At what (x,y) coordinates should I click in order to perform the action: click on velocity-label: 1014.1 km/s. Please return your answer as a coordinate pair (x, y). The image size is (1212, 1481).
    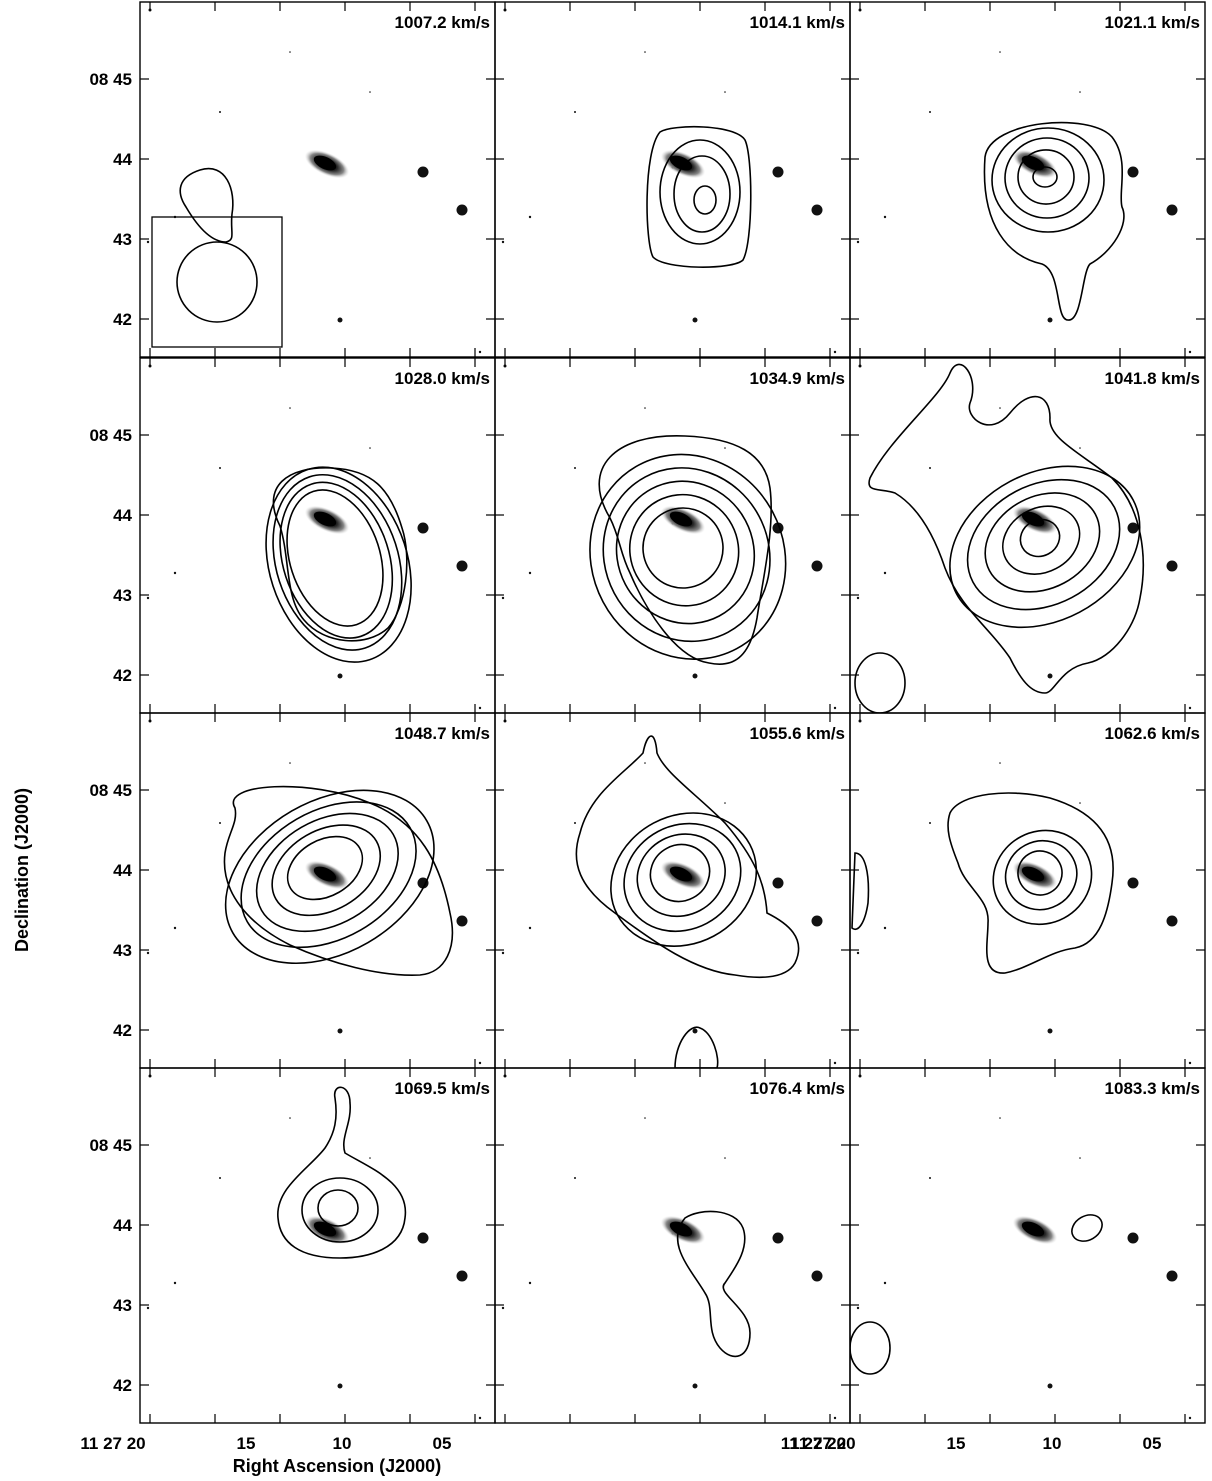
    Looking at the image, I should click on (797, 22).